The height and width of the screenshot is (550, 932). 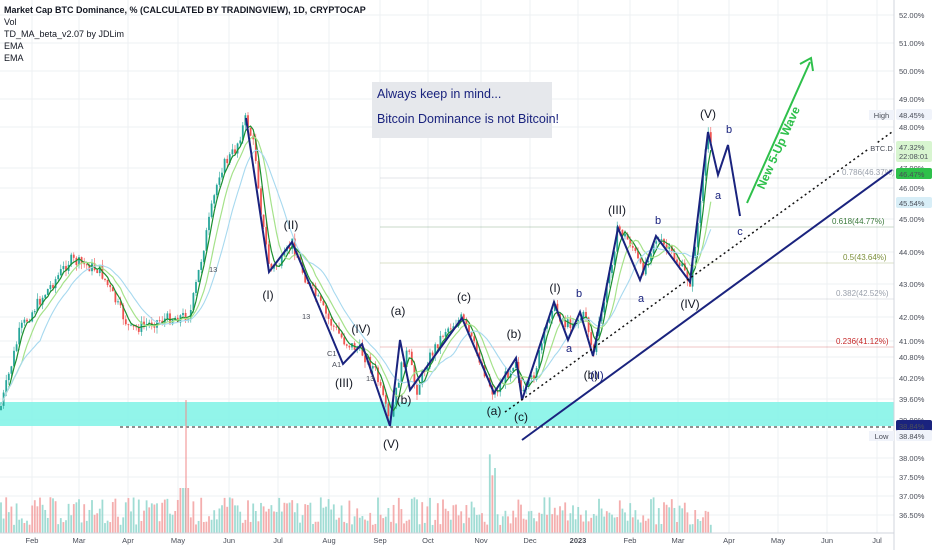 I want to click on last-price: 47.32%, so click(x=912, y=147).